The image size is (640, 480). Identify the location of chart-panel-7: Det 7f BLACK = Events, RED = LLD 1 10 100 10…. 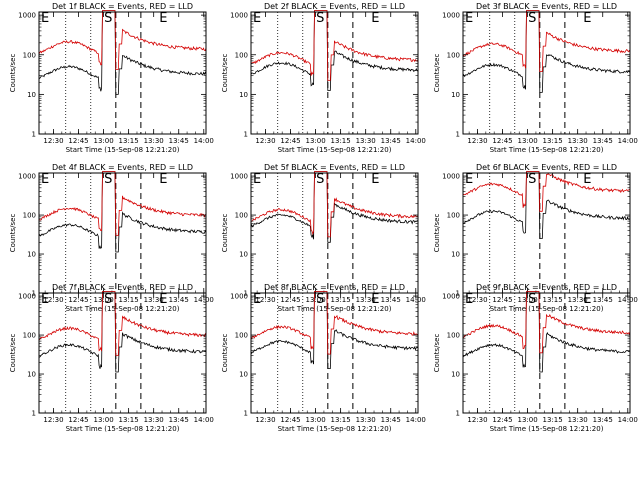
(111, 358).